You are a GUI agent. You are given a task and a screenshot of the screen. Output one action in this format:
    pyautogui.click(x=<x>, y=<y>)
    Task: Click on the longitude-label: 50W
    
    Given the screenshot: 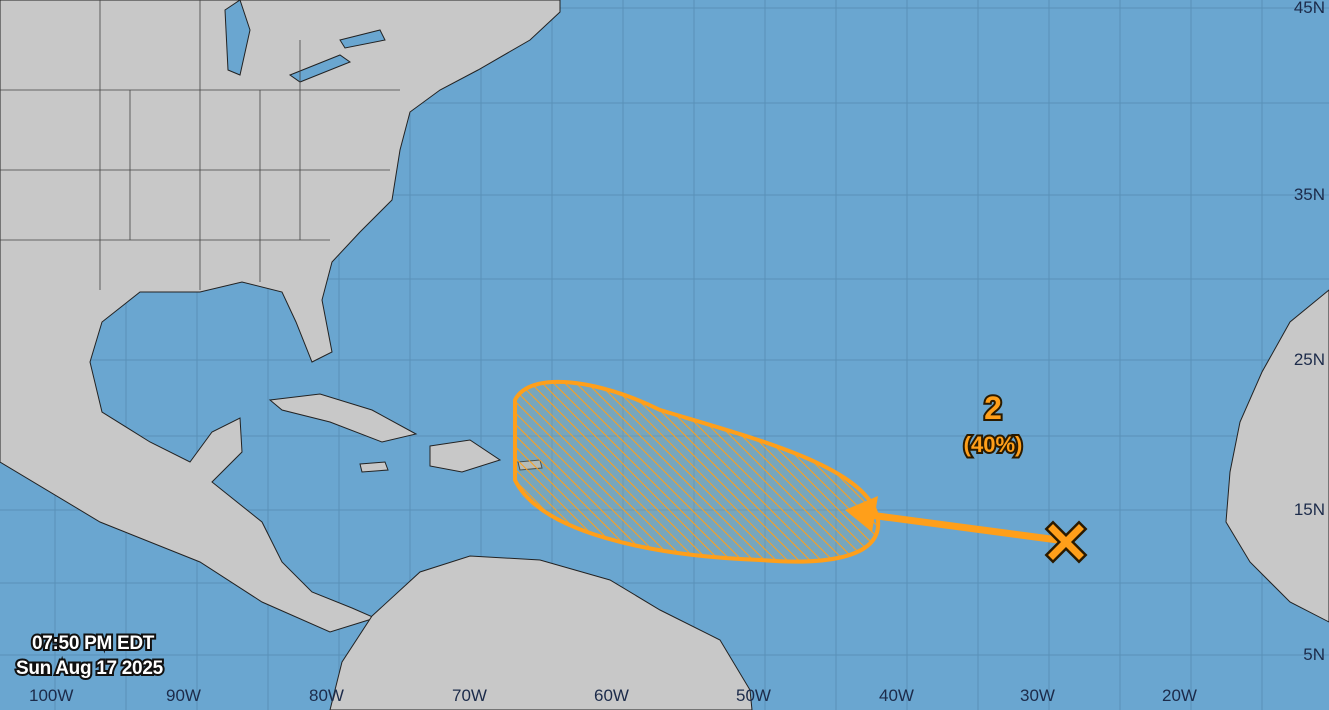 What is the action you would take?
    pyautogui.click(x=753, y=695)
    